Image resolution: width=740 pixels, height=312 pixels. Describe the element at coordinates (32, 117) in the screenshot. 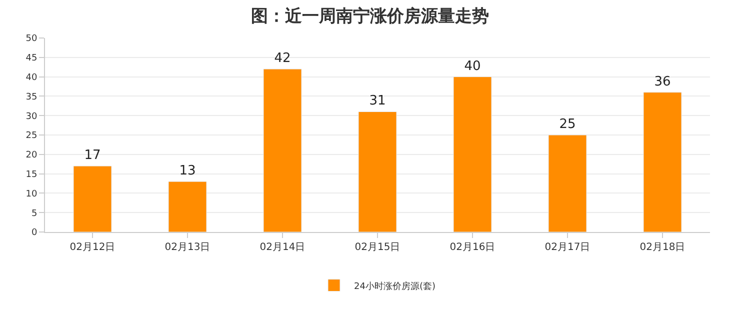

I see `y-tick-label: 30` at that location.